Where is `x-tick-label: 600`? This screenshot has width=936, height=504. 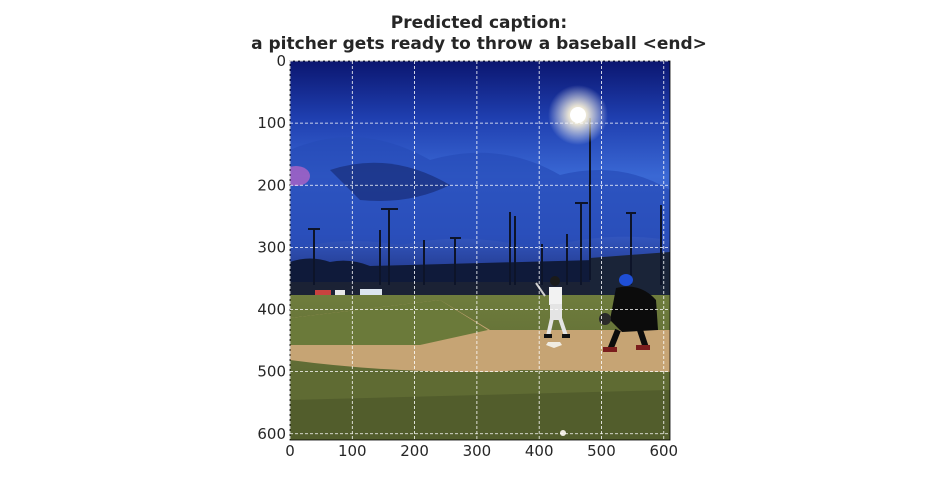
x-tick-label: 600 is located at coordinates (663, 451).